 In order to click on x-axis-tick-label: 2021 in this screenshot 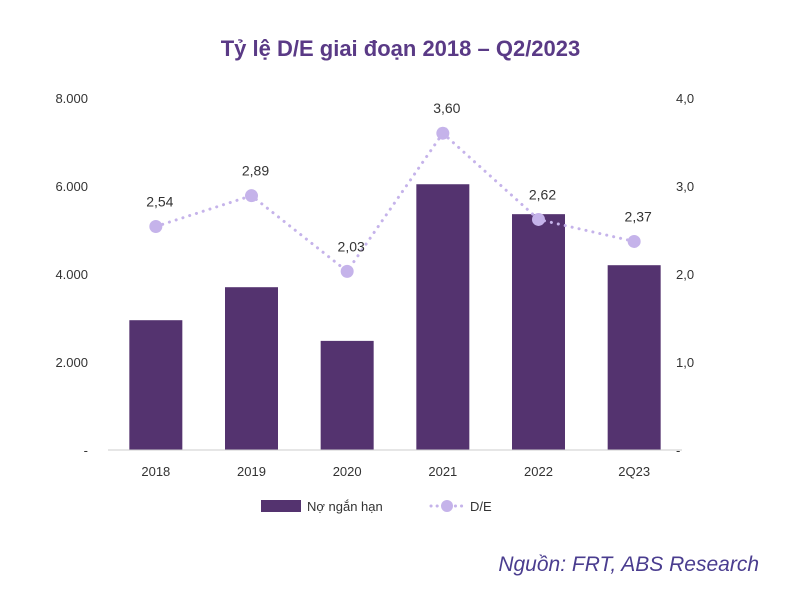, I will do `click(442, 471)`.